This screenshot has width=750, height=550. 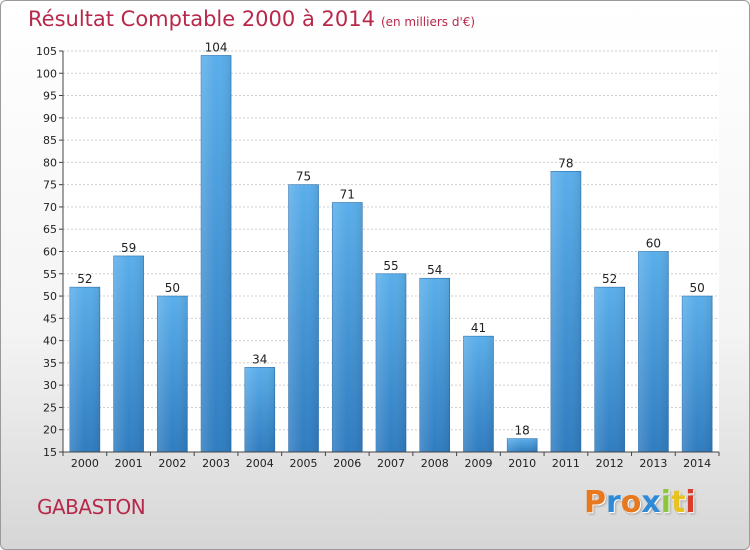 What do you see at coordinates (565, 163) in the screenshot?
I see `data-label: 78` at bounding box center [565, 163].